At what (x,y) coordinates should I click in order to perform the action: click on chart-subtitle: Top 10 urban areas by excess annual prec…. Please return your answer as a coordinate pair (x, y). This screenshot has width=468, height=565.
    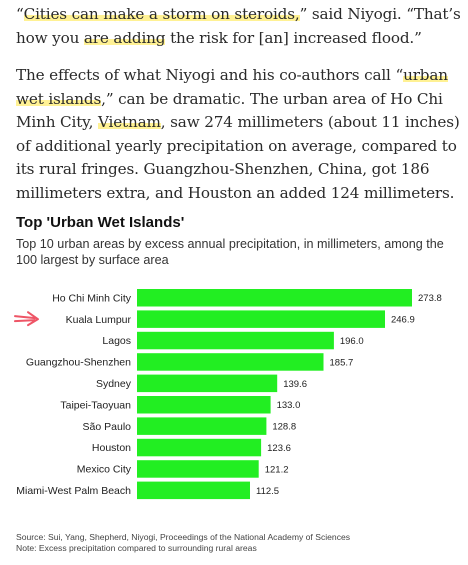
    Looking at the image, I should click on (230, 252).